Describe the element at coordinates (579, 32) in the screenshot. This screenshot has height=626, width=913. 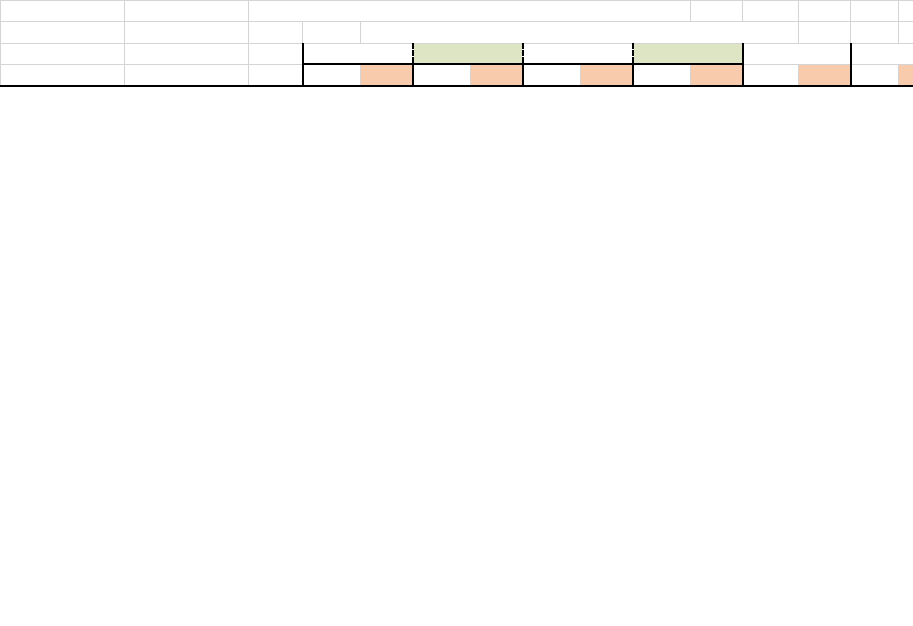
I see `subtitle` at that location.